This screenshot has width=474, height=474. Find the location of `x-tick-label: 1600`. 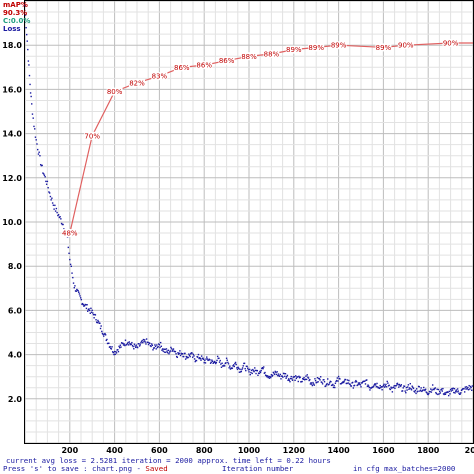

x-tick-label: 1600 is located at coordinates (383, 450).